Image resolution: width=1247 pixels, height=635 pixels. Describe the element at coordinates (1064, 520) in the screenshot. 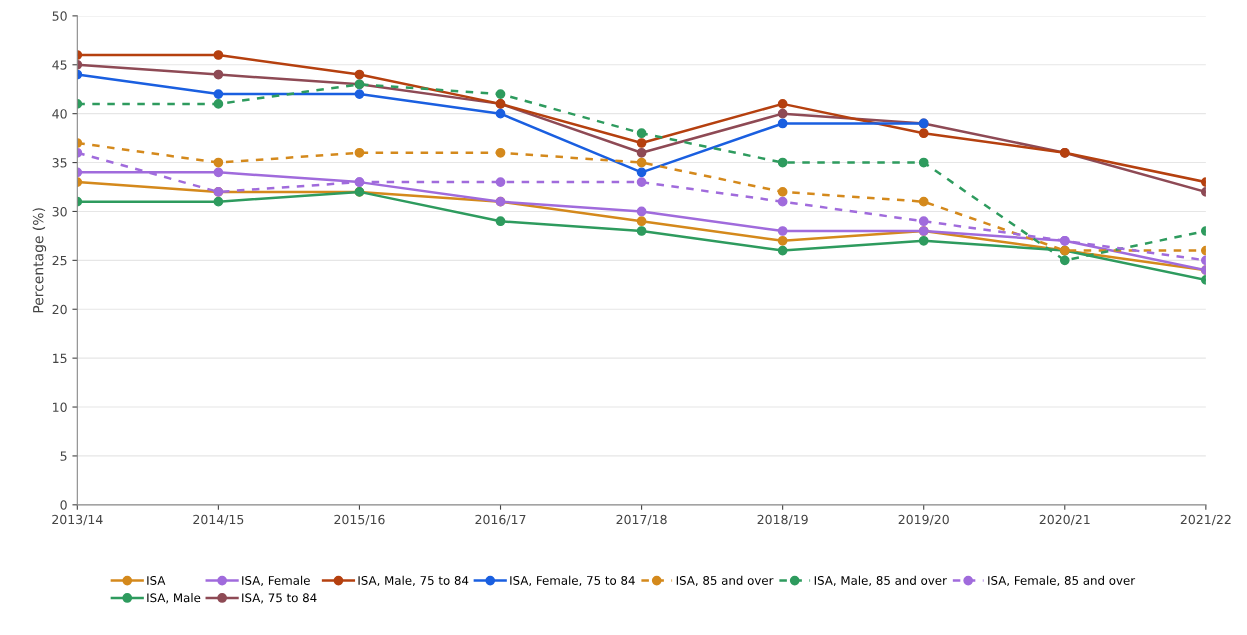

I see `x-tick-label: 2020/21` at that location.